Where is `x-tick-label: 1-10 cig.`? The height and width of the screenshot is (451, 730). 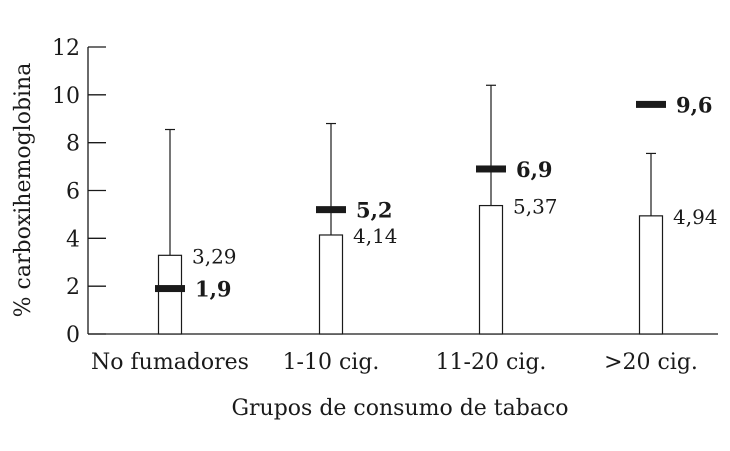
x-tick-label: 1-10 cig. is located at coordinates (331, 362).